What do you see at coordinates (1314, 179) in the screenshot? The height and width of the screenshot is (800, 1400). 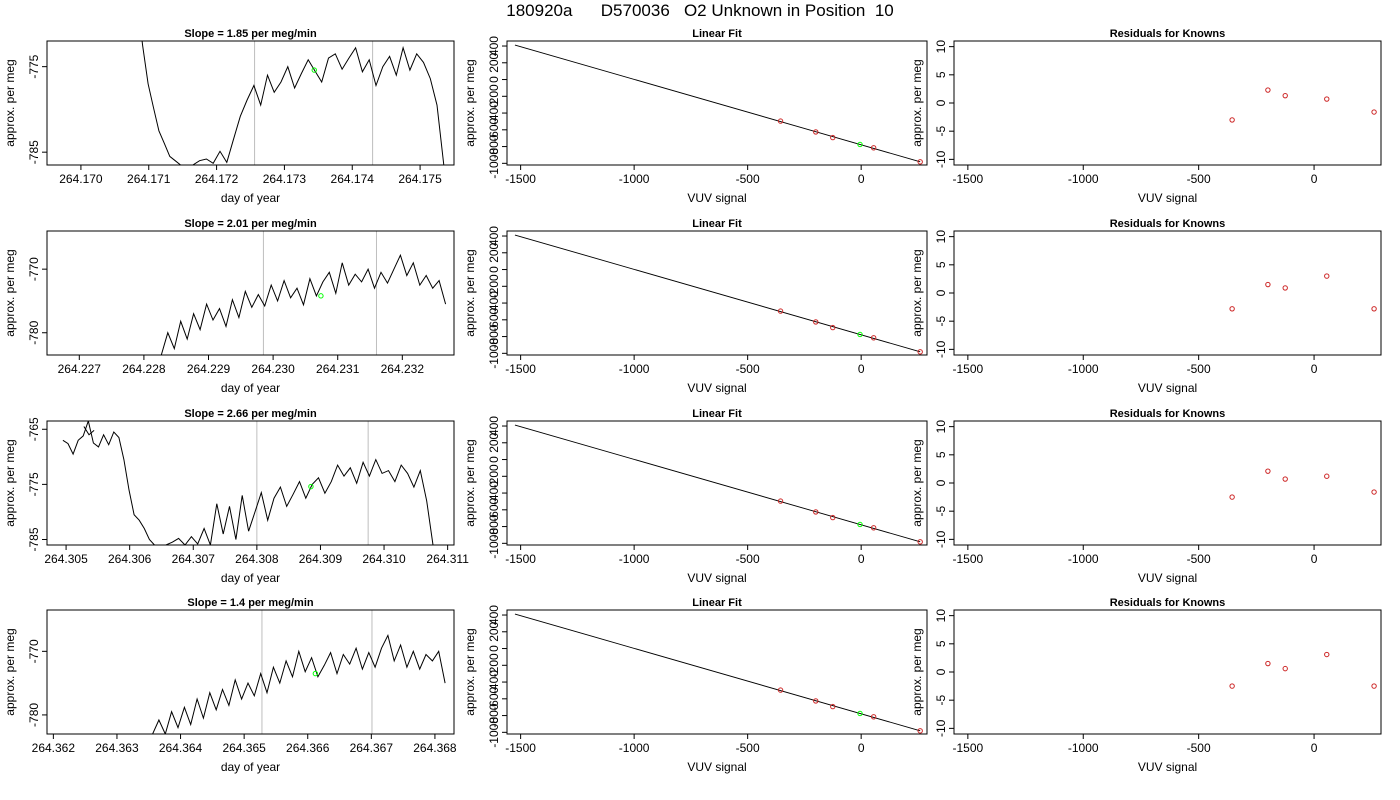 I see `x-tick-label: 0` at bounding box center [1314, 179].